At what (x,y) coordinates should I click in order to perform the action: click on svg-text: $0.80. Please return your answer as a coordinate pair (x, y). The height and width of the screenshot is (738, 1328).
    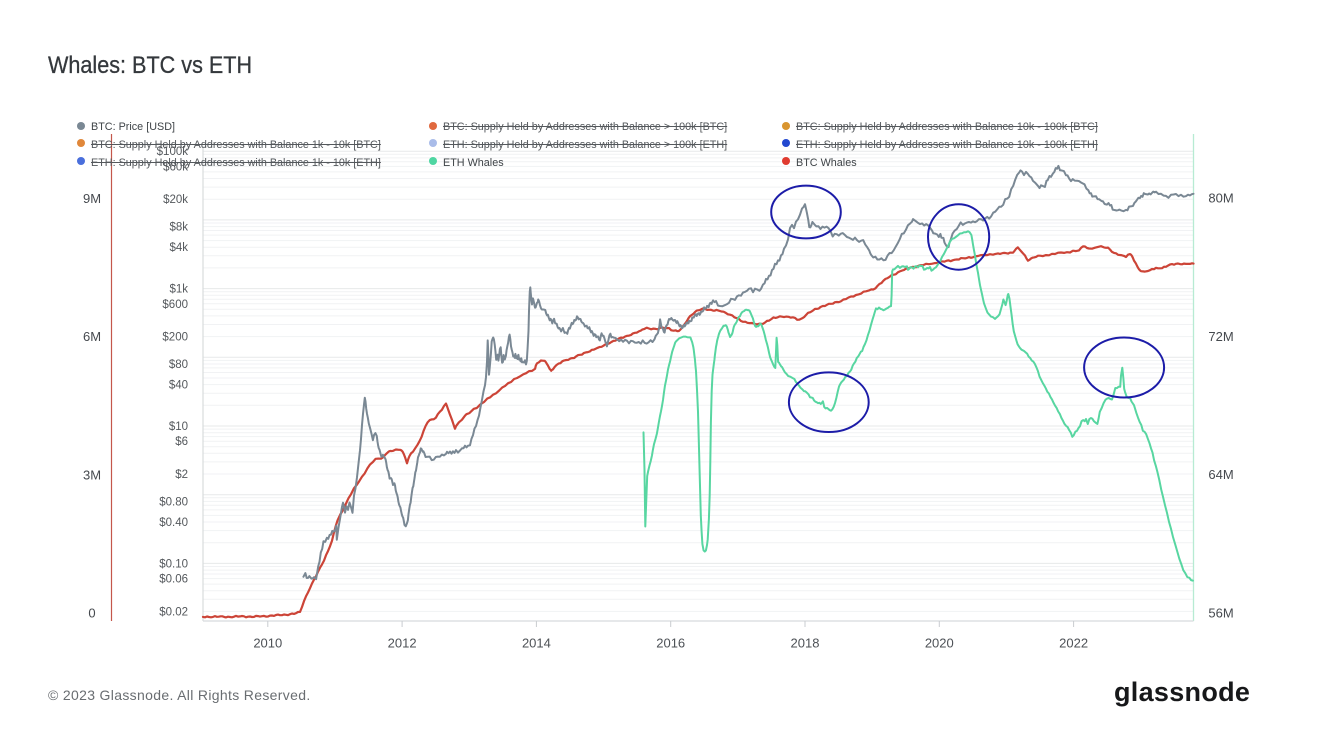
    Looking at the image, I should click on (173, 502).